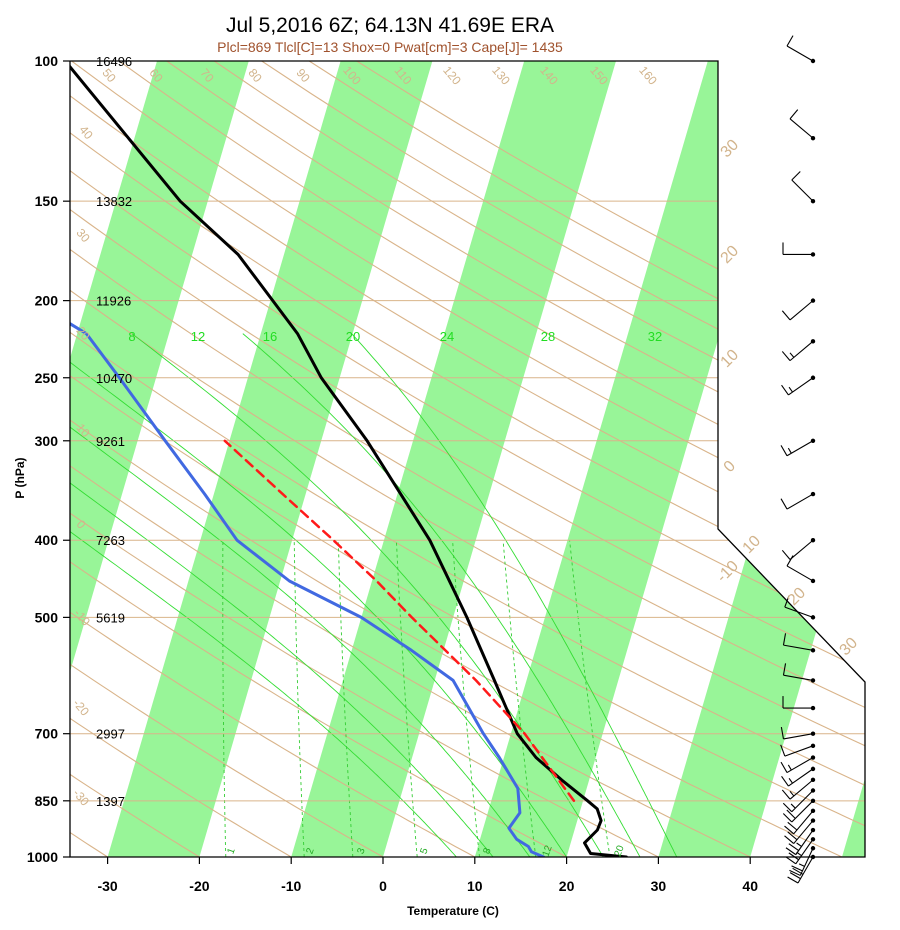 This screenshot has height=930, width=900. Describe the element at coordinates (42, 857) in the screenshot. I see `pressure-label: 1000` at that location.